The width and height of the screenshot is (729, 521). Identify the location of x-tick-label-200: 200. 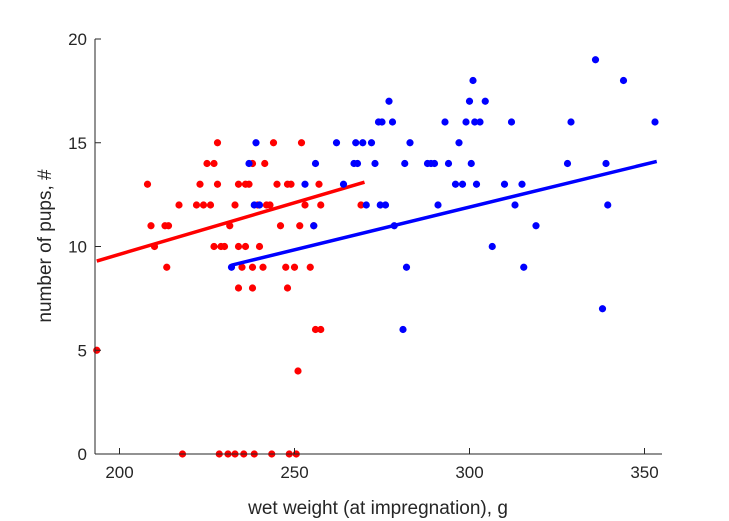
(119, 472).